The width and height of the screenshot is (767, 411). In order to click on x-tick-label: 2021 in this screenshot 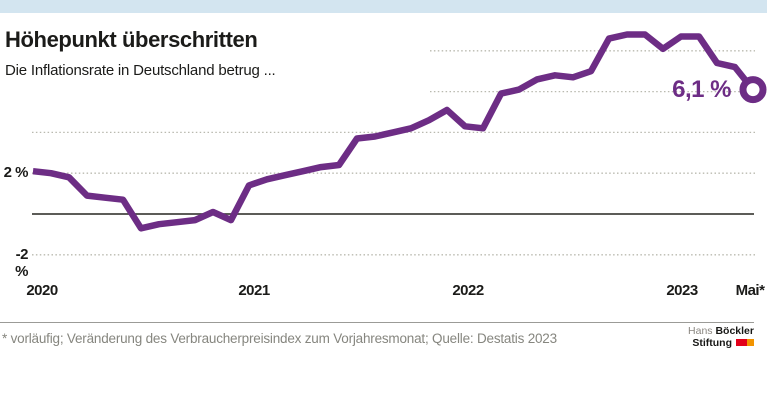, I will do `click(254, 290)`.